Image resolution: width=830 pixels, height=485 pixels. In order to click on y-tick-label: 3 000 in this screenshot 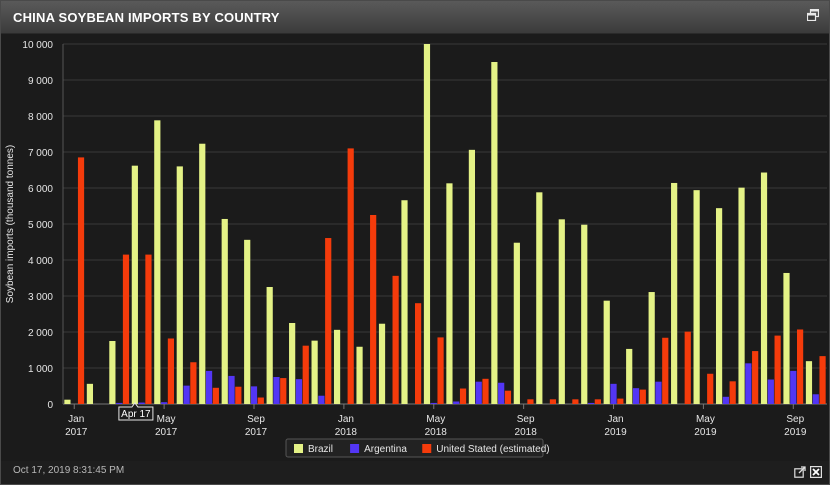, I will do `click(40, 297)`.